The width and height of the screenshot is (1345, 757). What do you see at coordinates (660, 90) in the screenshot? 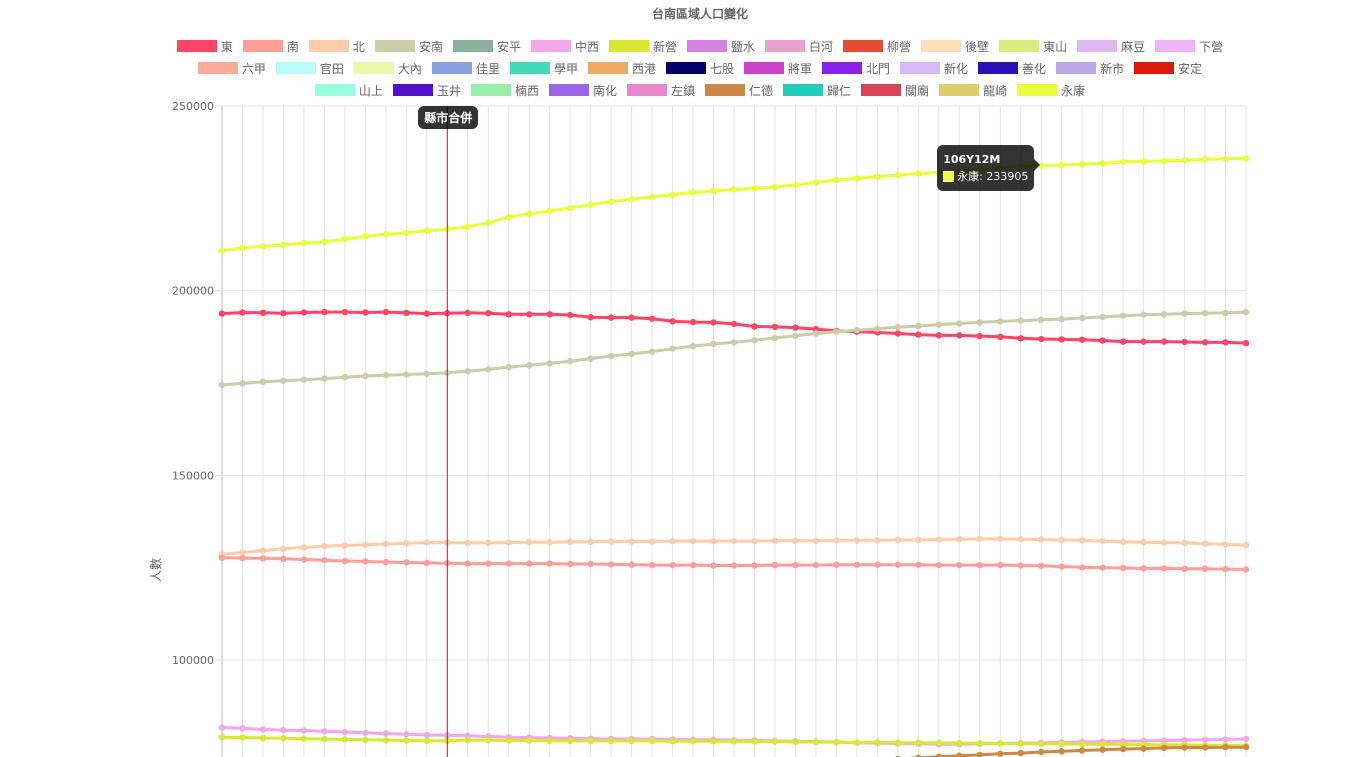
I see `legend-item: 左鎮` at bounding box center [660, 90].